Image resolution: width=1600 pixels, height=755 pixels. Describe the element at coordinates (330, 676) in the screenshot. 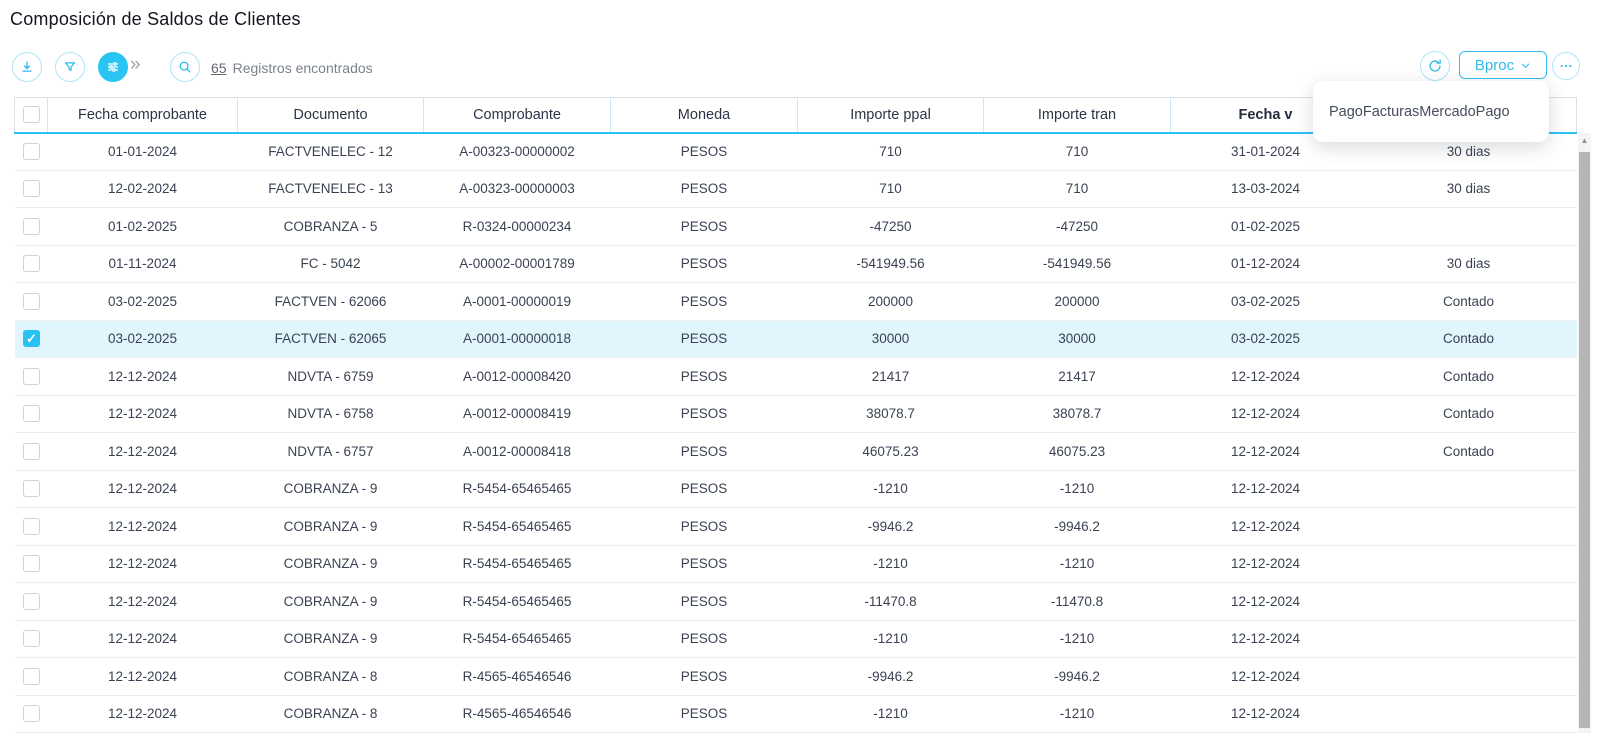

I see `cell-documento: COBRANZA - 8` at that location.